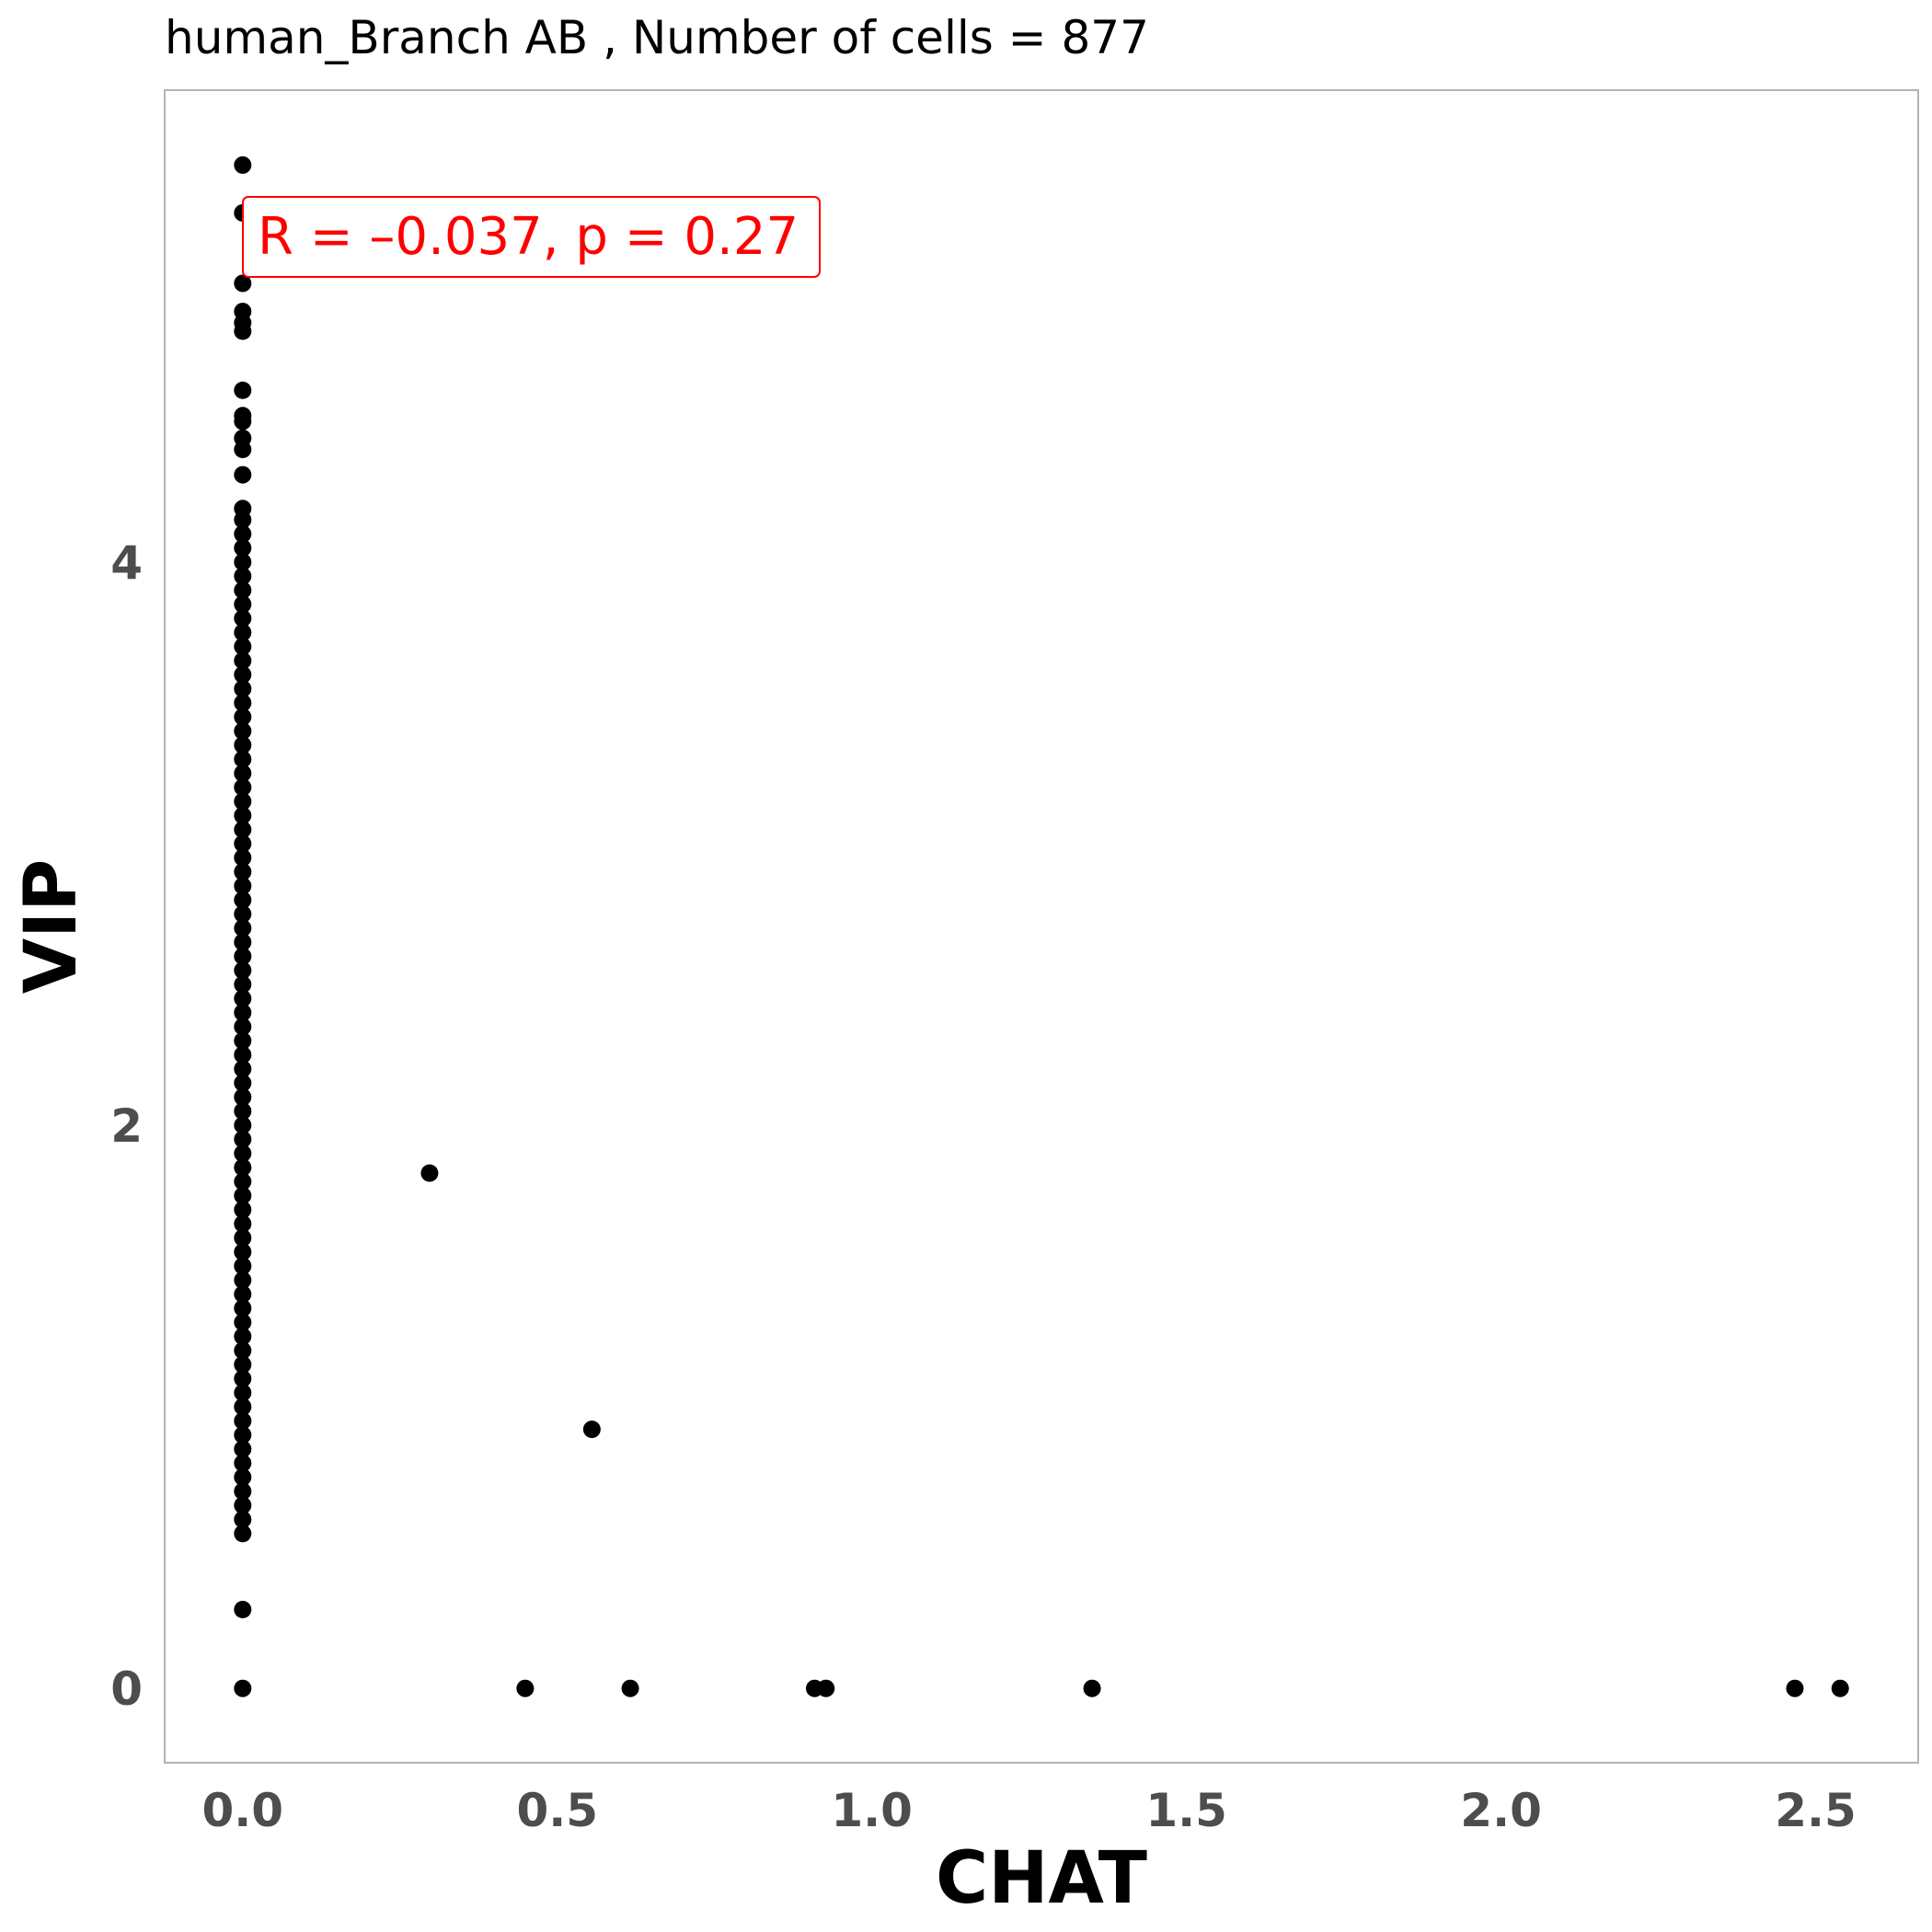  I want to click on annotation-box, so click(531, 237).